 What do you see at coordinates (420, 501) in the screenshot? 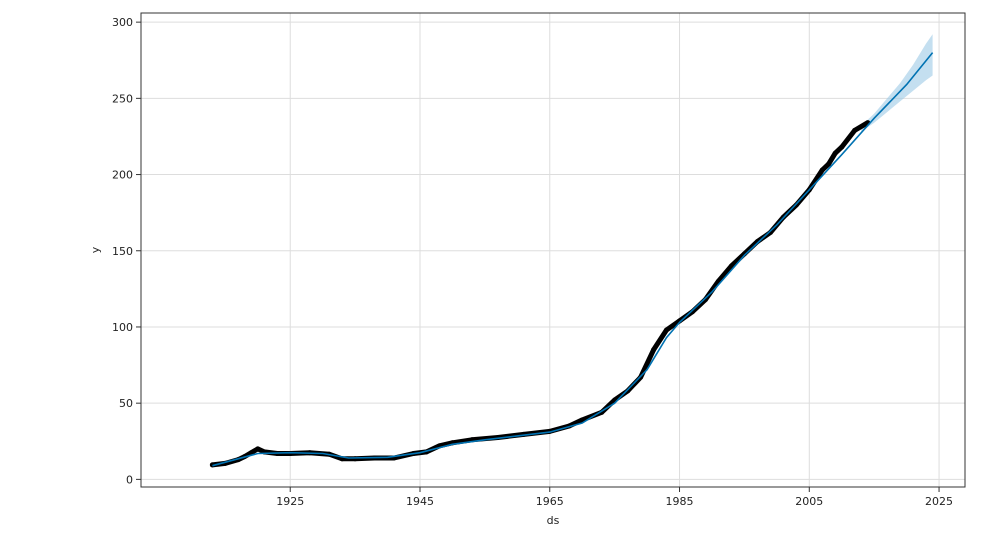
I see `x-tick-label: 1945` at bounding box center [420, 501].